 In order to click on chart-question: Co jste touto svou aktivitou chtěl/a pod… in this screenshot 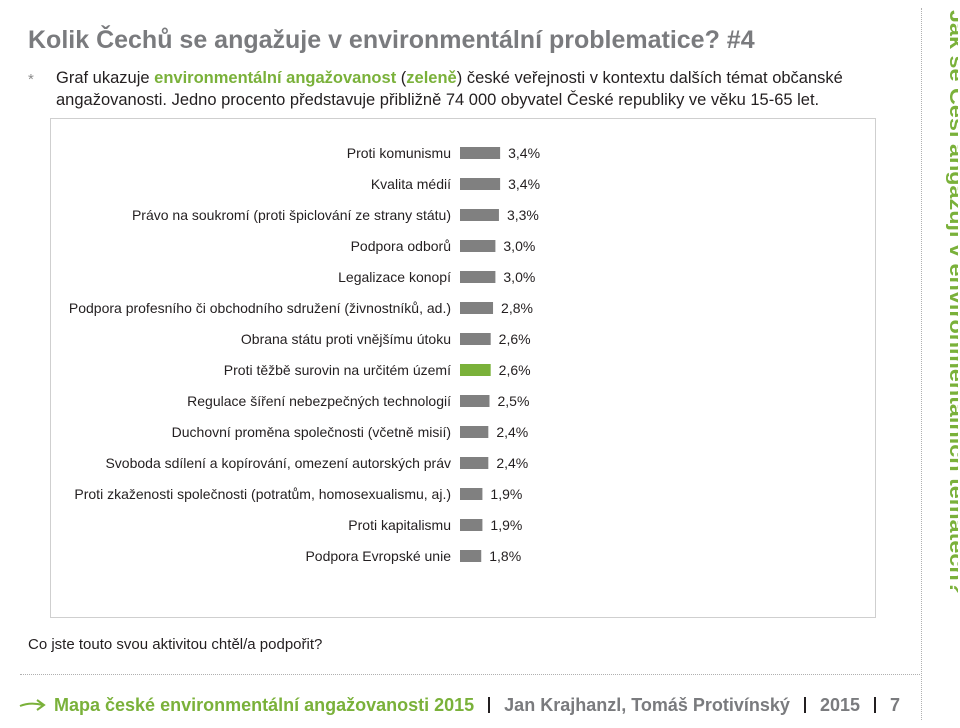, I will do `click(175, 644)`.